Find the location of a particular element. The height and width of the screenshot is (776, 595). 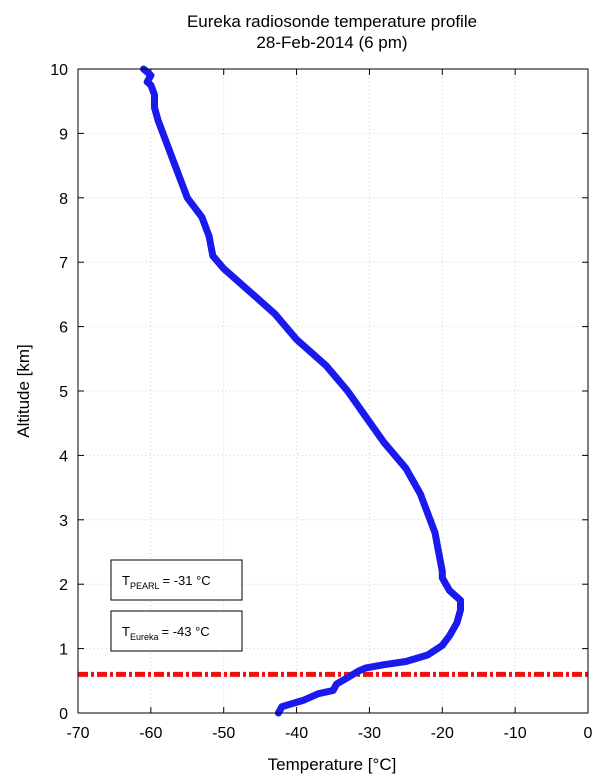

x-tick-label: -60 is located at coordinates (150, 733).